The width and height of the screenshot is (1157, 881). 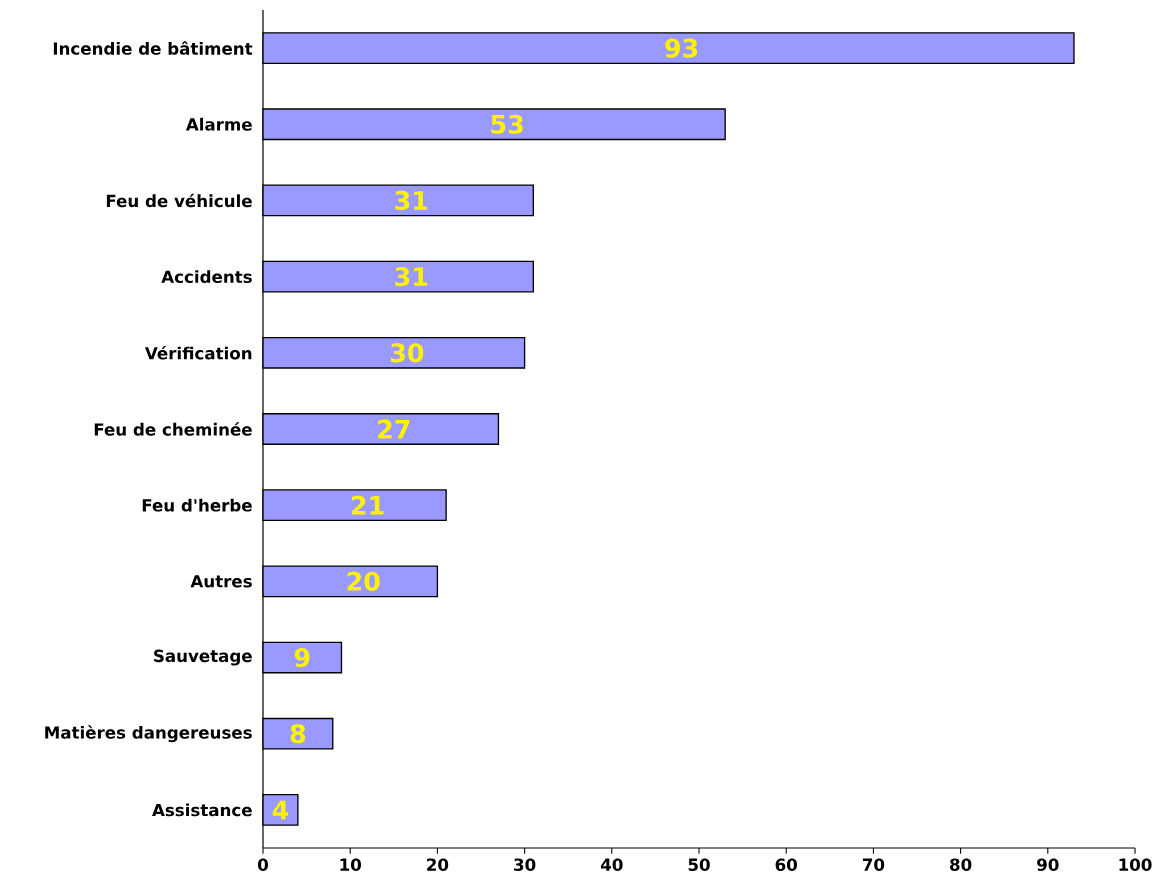 I want to click on x-tick-label: 90, so click(x=1048, y=864).